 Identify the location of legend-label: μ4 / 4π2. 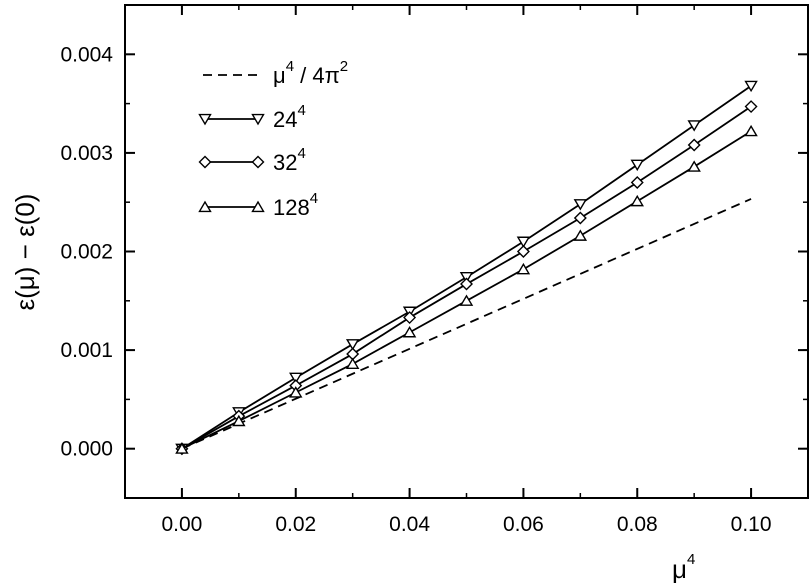
(310, 73).